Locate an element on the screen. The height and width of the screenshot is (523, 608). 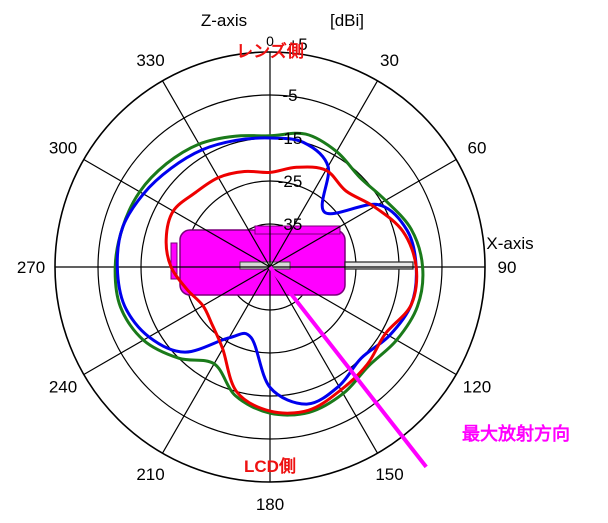
annotation-top: レンズ側 is located at coordinates (270, 51).